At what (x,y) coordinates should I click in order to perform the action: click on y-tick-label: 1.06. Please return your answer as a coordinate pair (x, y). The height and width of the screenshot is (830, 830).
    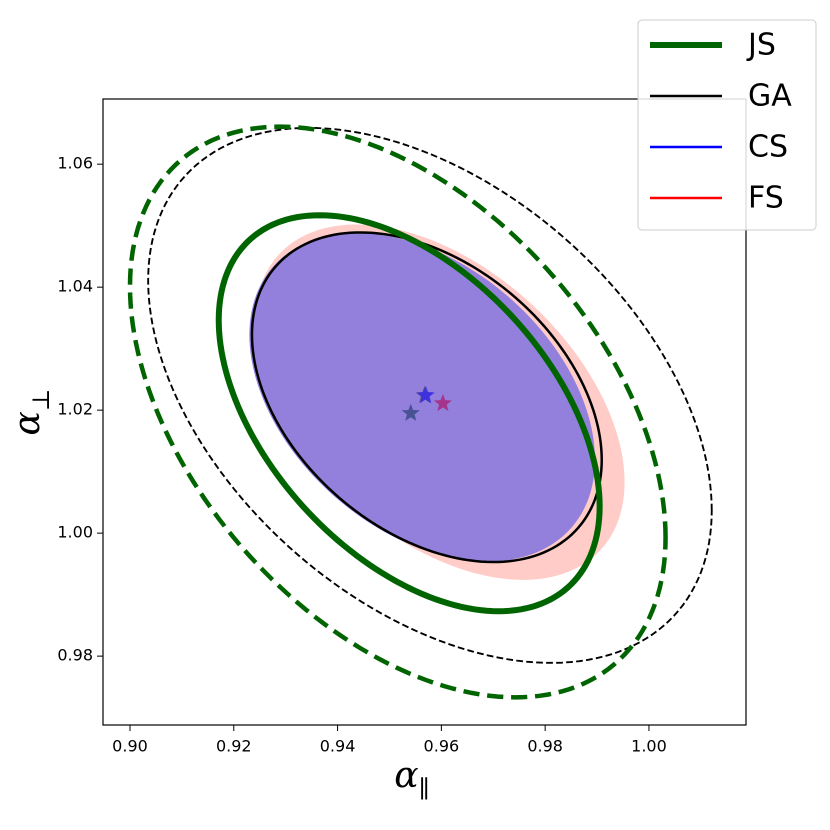
    Looking at the image, I should click on (75, 163).